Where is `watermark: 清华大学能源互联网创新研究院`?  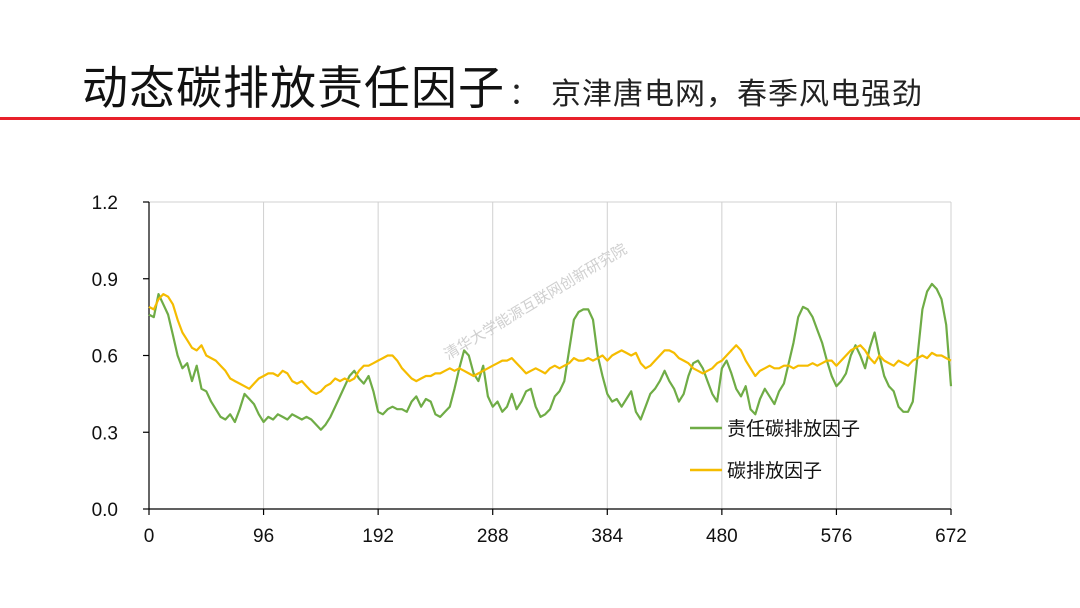 watermark: 清华大学能源互联网创新研究院 is located at coordinates (535, 302).